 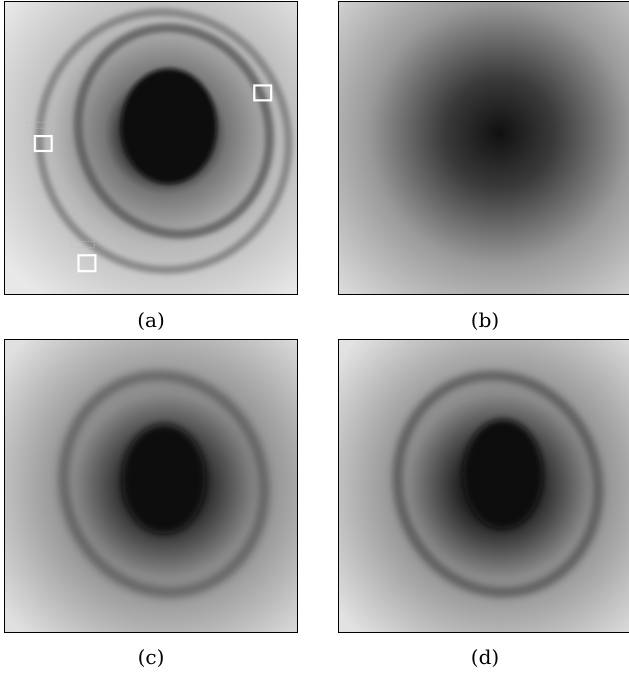 I want to click on caption-d: (d), so click(x=485, y=657).